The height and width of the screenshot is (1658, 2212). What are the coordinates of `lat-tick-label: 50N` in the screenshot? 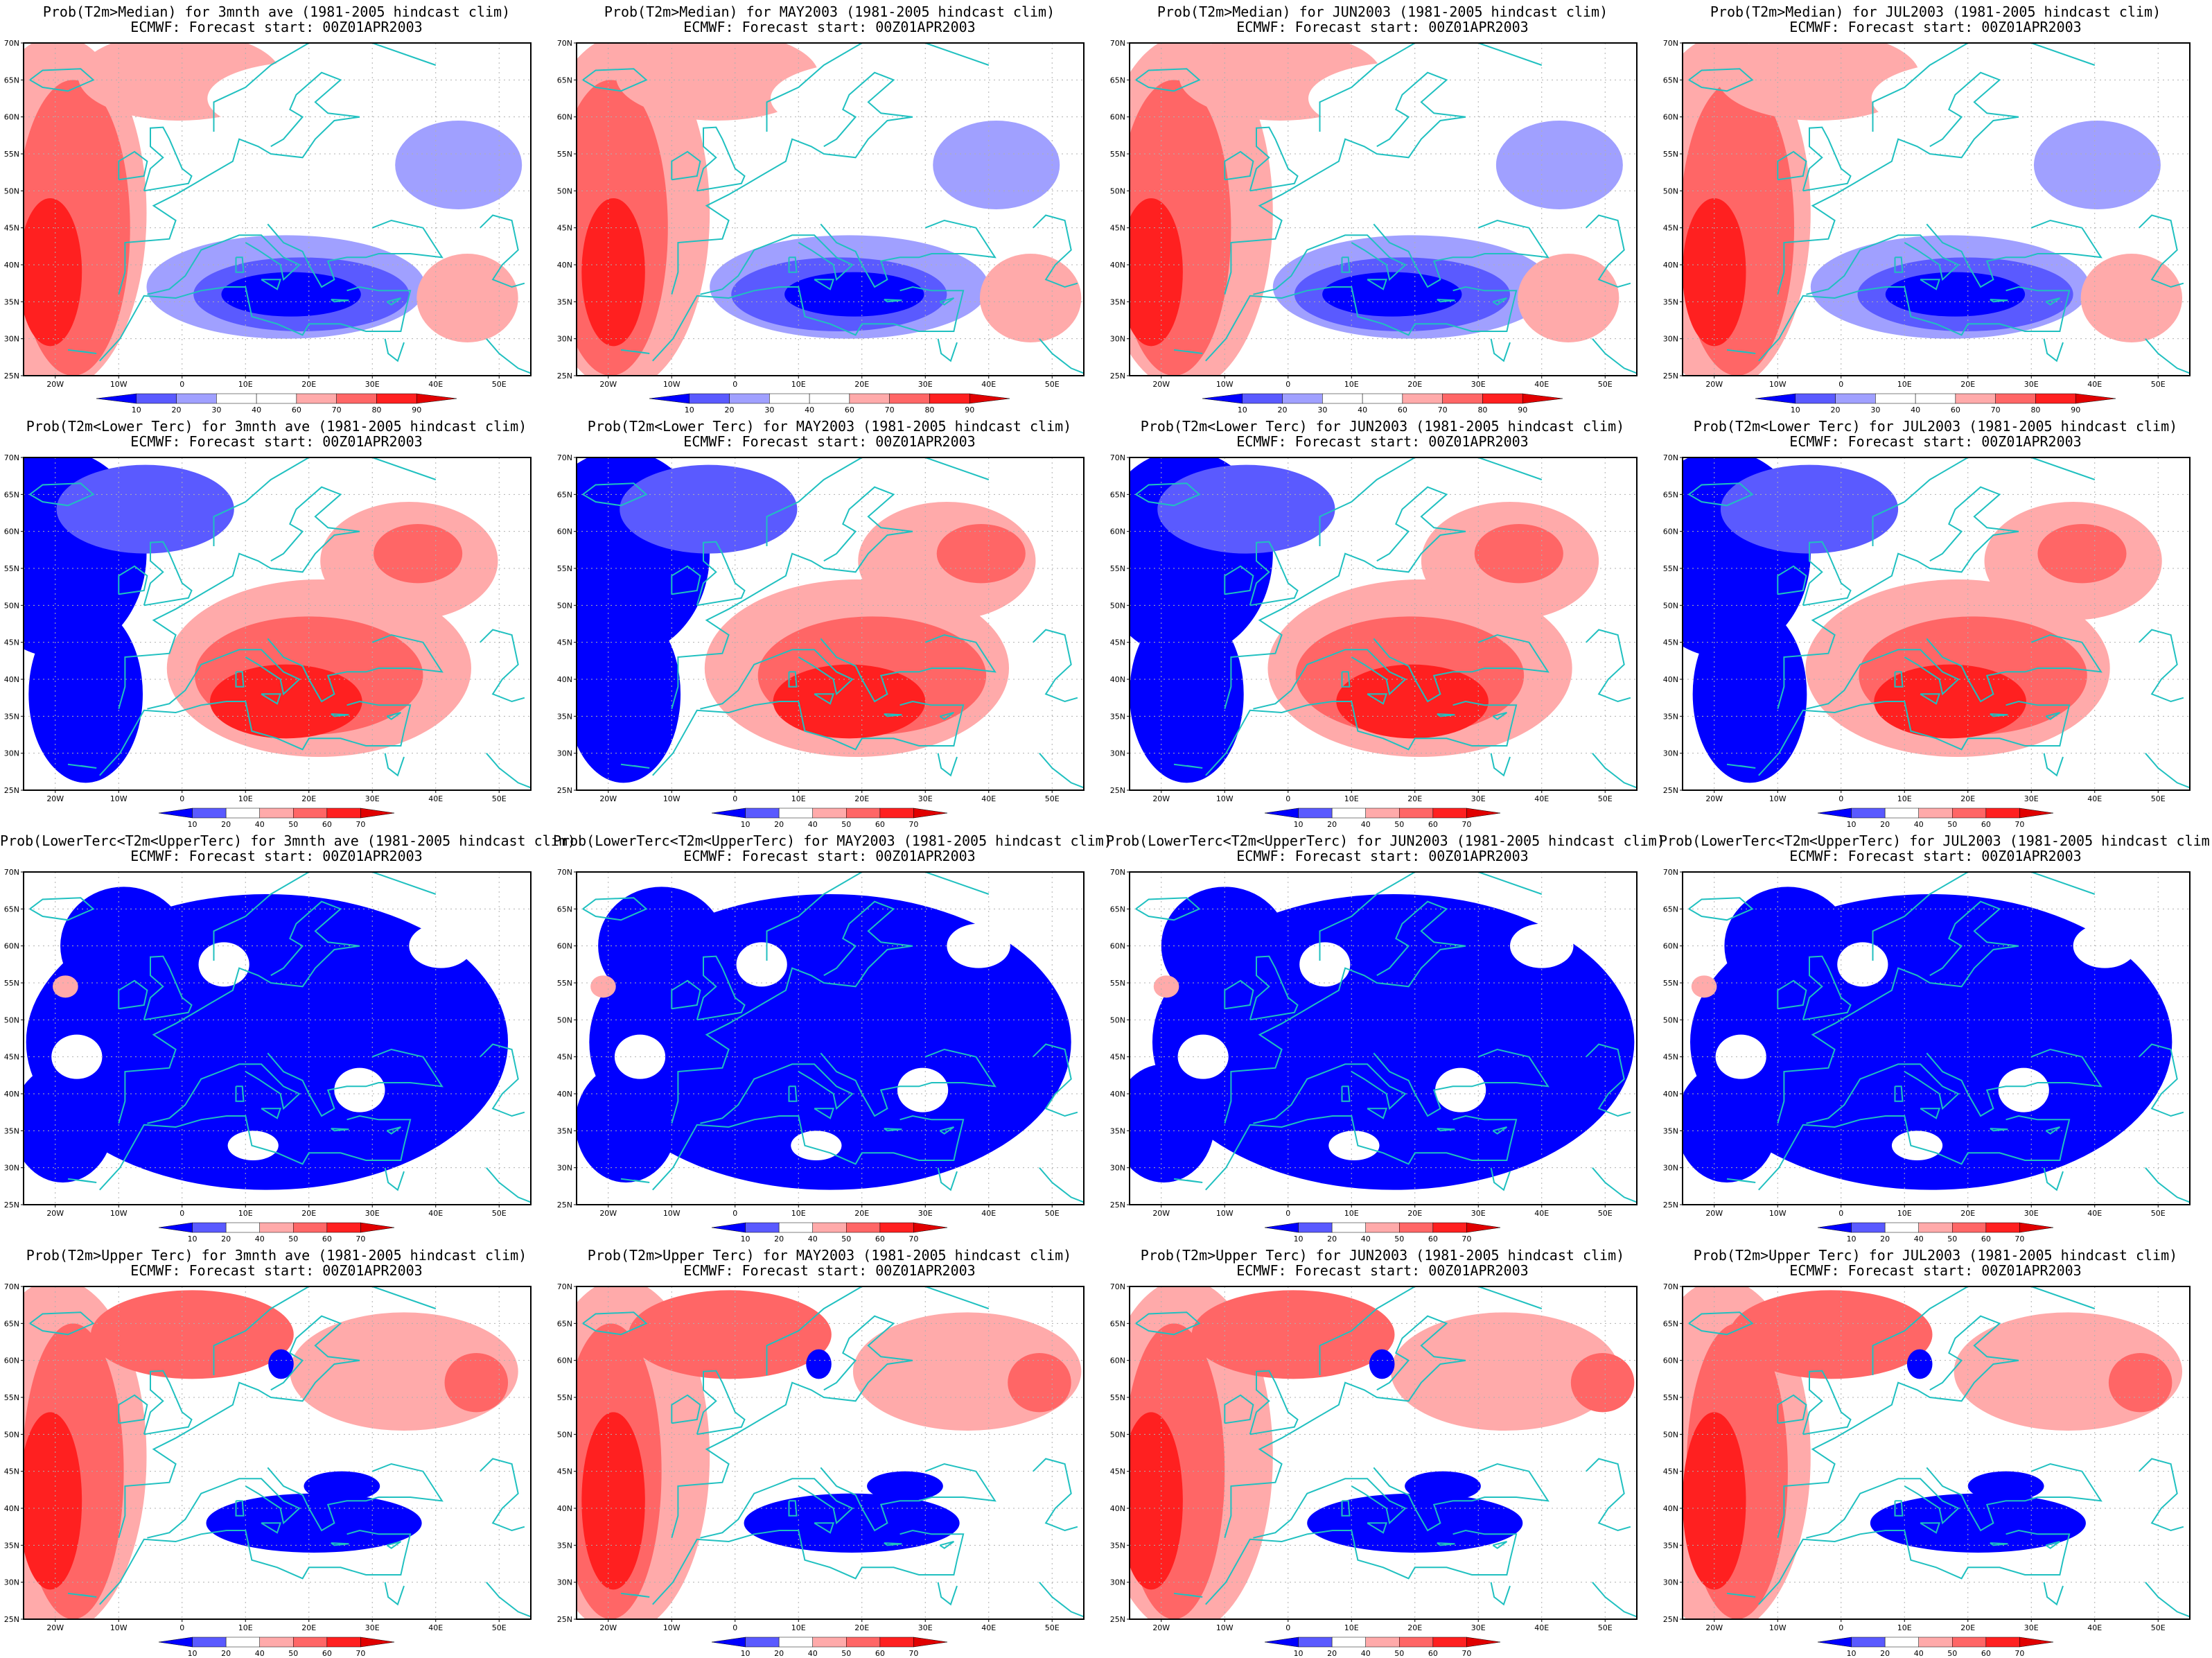 It's located at (11, 606).